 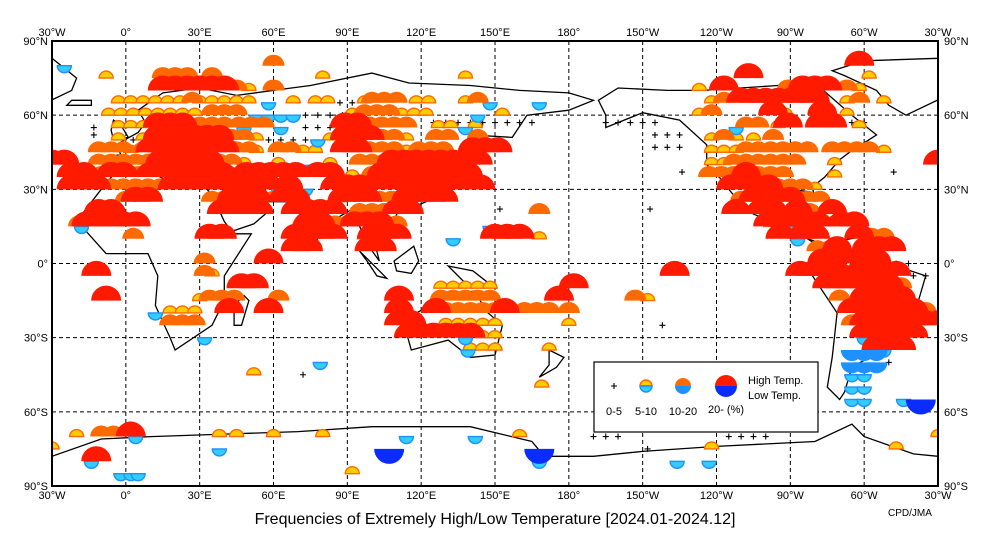 What do you see at coordinates (347, 33) in the screenshot?
I see `lon-label: 90°E` at bounding box center [347, 33].